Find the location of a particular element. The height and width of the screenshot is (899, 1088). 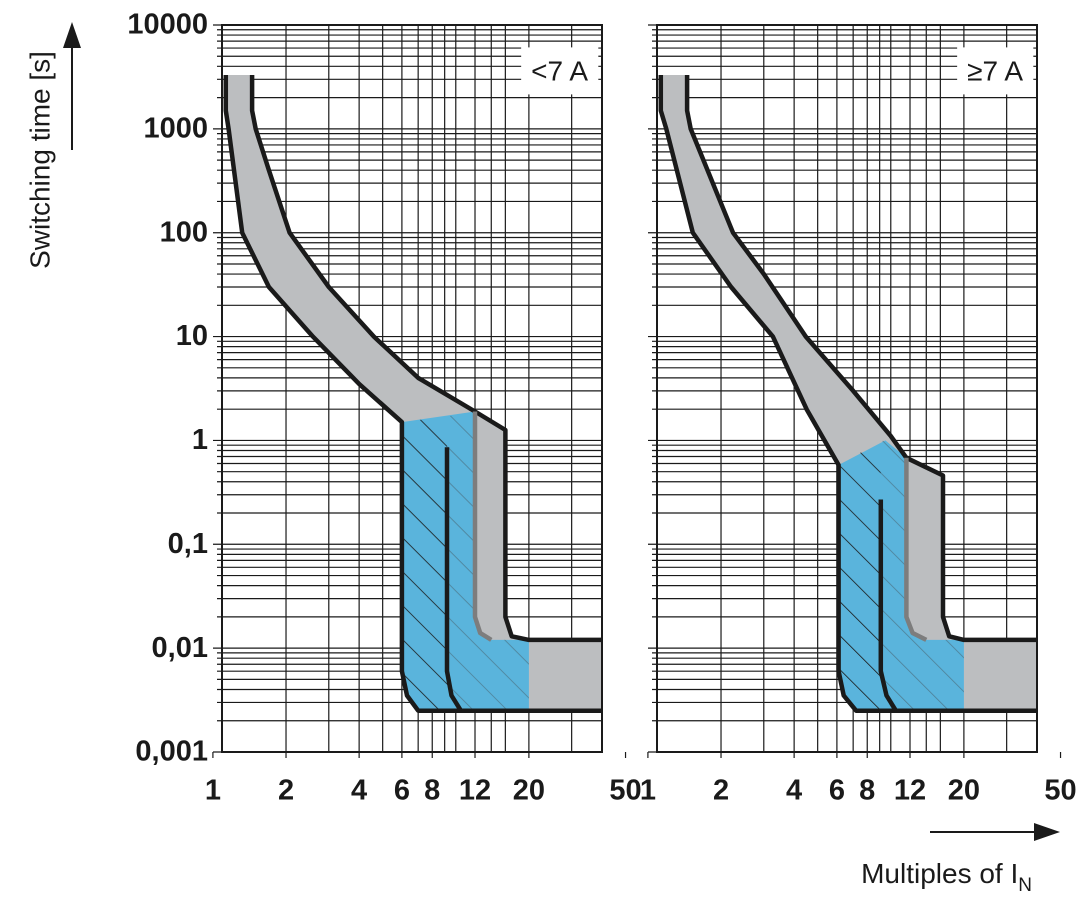

y-tick-label: 10000 is located at coordinates (167, 25).